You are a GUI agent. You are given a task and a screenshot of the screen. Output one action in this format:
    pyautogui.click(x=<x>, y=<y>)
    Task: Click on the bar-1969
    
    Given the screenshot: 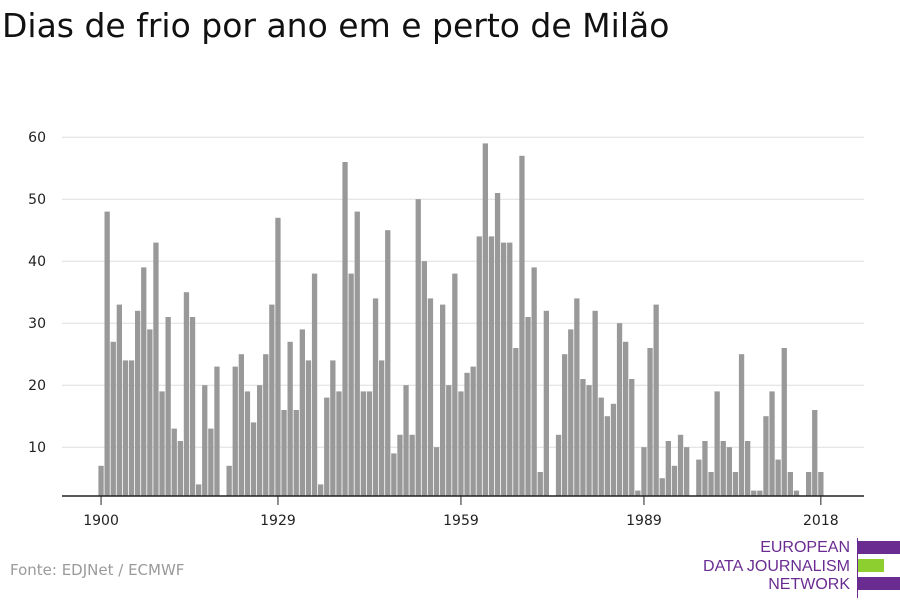 What is the action you would take?
    pyautogui.click(x=522, y=326)
    